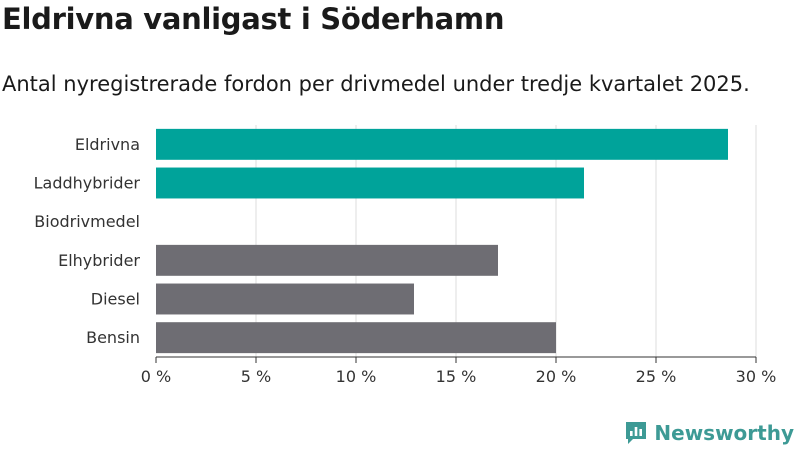 The height and width of the screenshot is (450, 800). I want to click on x-tick-label: 30 %, so click(756, 376).